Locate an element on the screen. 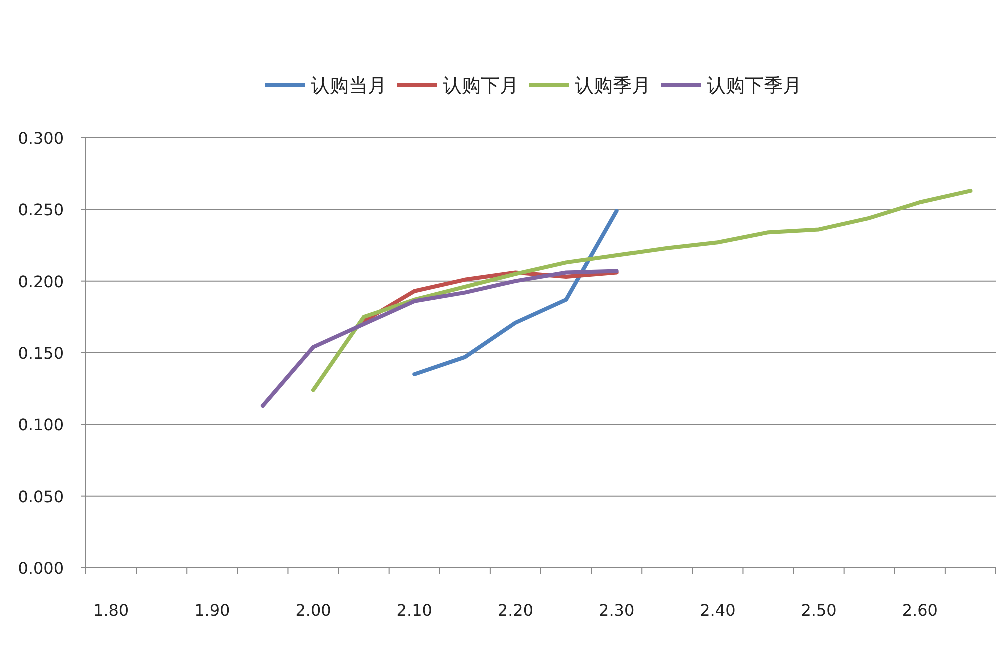  x-tick-label: 1.80 is located at coordinates (111, 610).